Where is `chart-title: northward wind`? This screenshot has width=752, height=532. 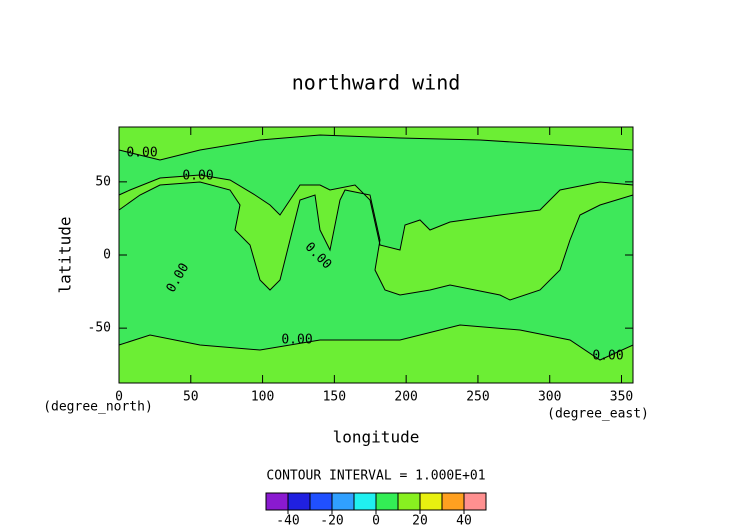 chart-title: northward wind is located at coordinates (376, 83).